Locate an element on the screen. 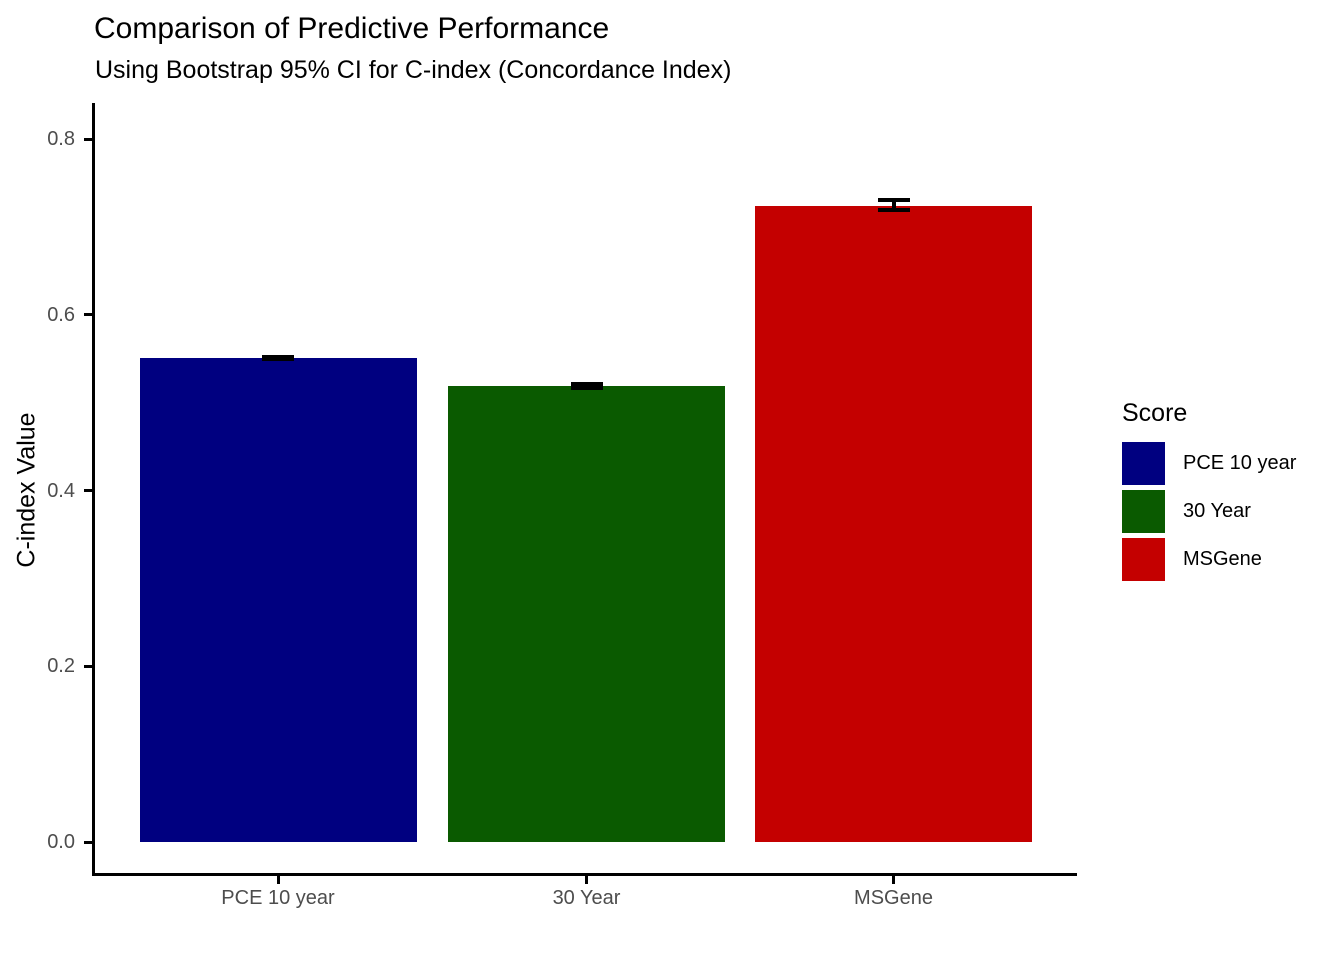  y-axis-line is located at coordinates (93, 489).